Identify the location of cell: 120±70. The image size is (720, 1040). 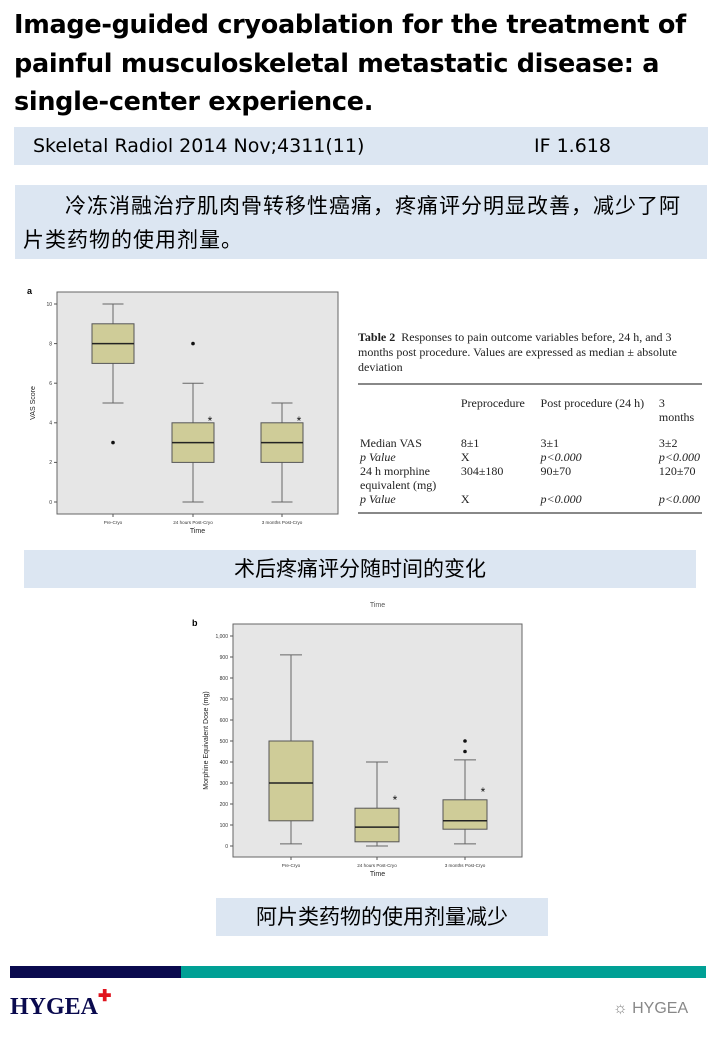
(677, 471).